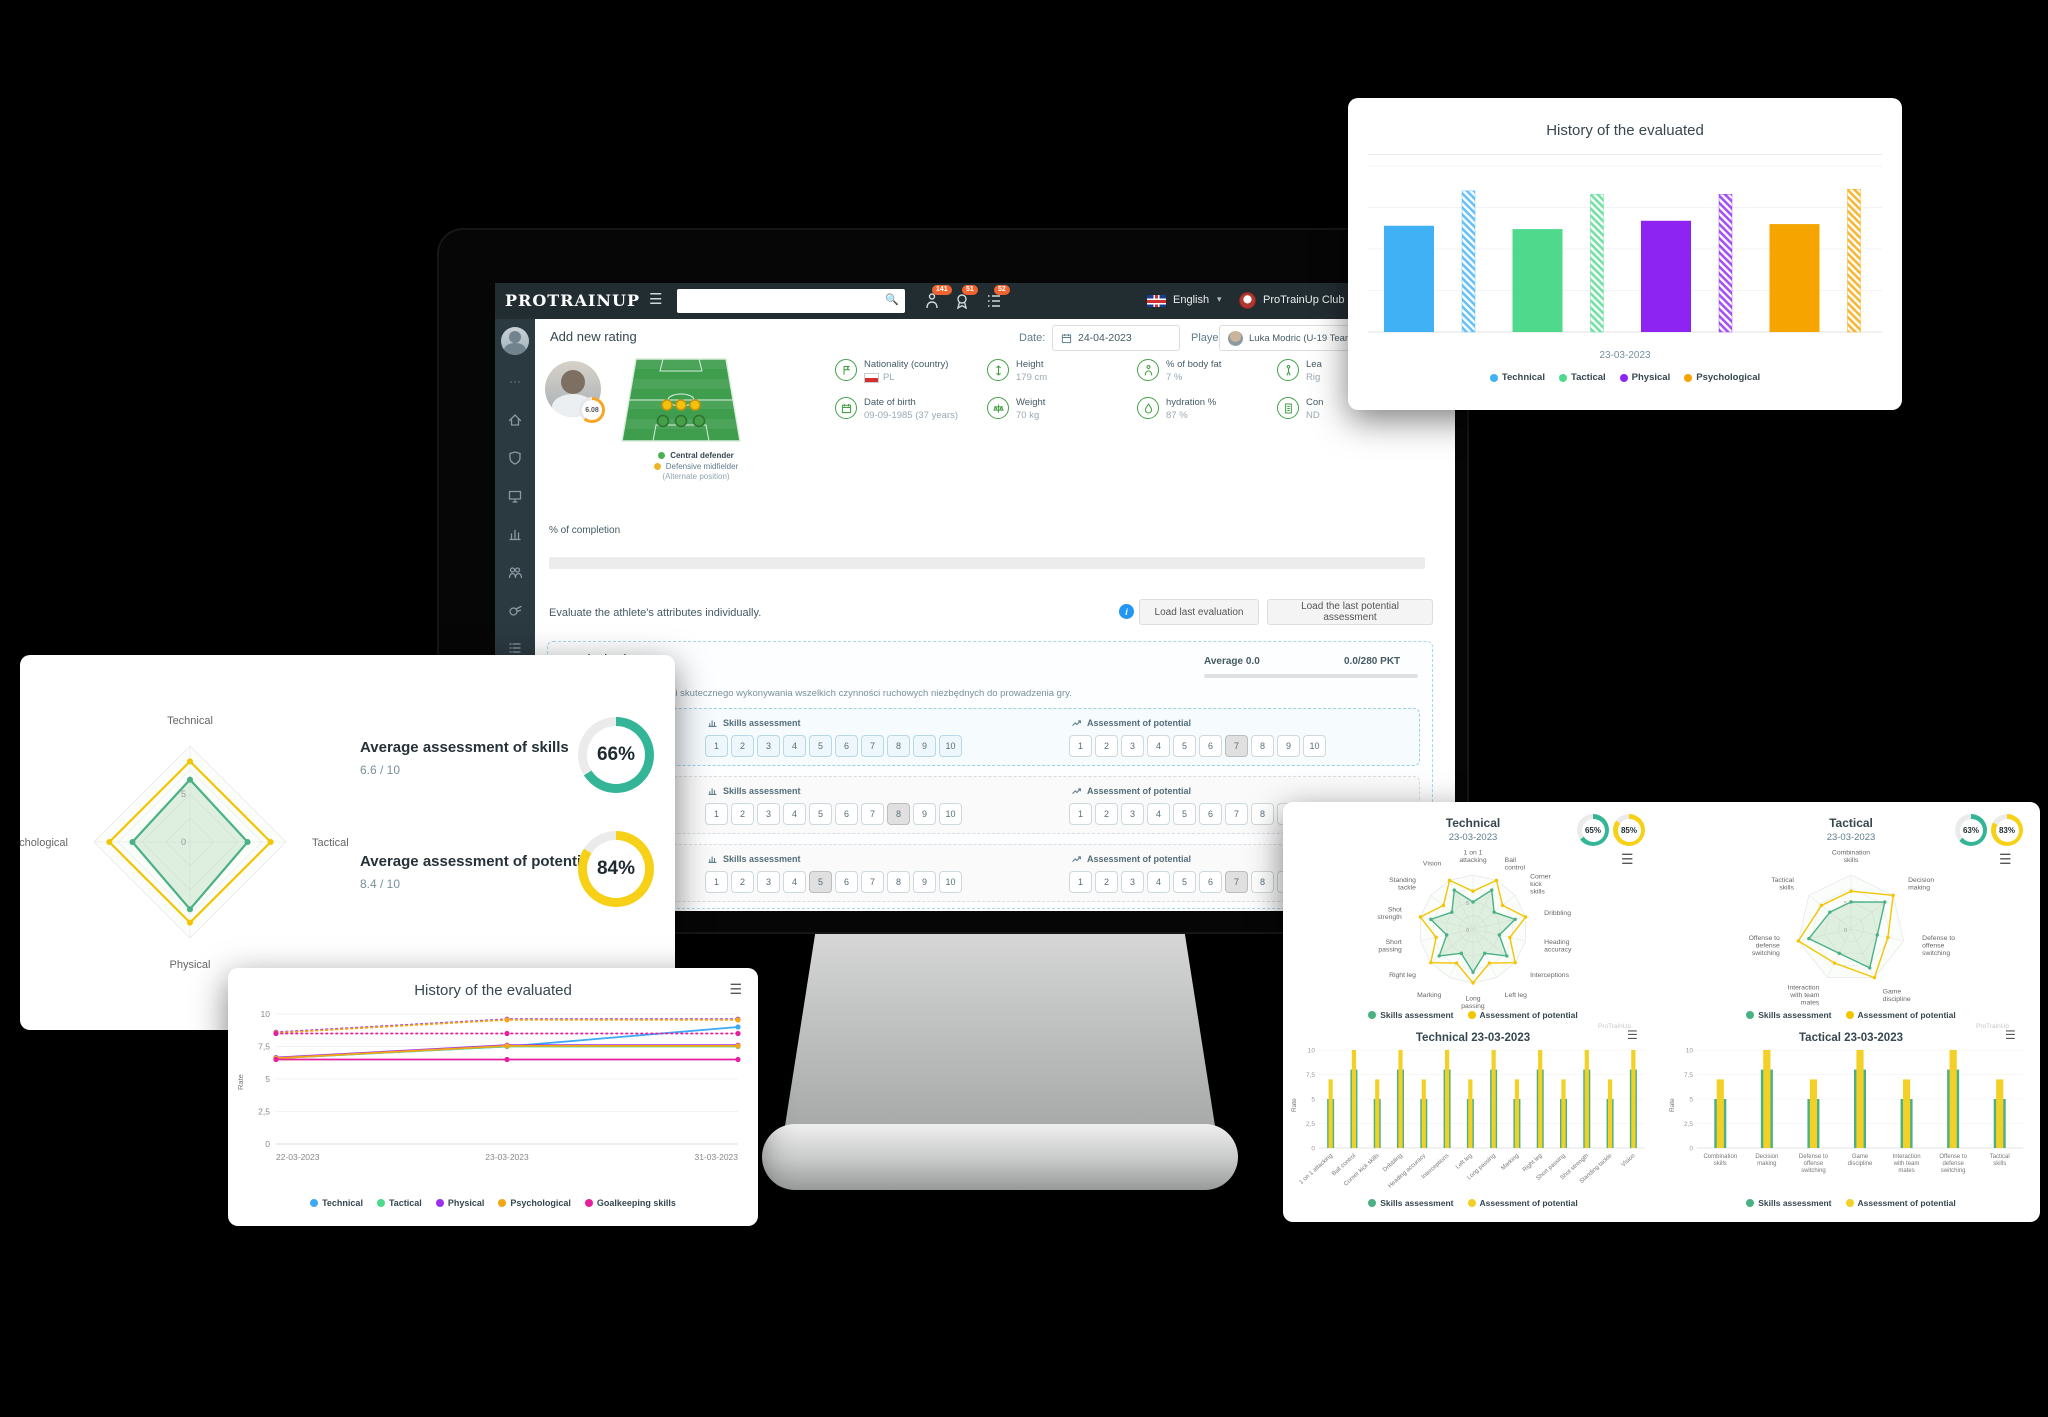 The width and height of the screenshot is (2048, 1417). Describe the element at coordinates (1284, 338) in the screenshot. I see `player-field: Luka Modric (U-19 Team)` at that location.